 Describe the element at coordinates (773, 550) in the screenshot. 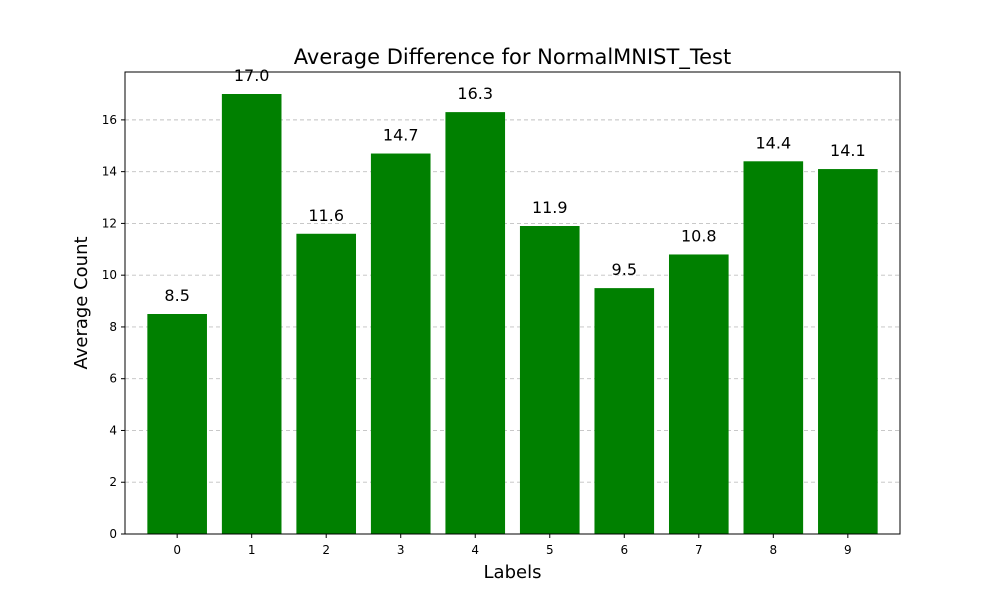

I see `x-tick-label: 8` at that location.